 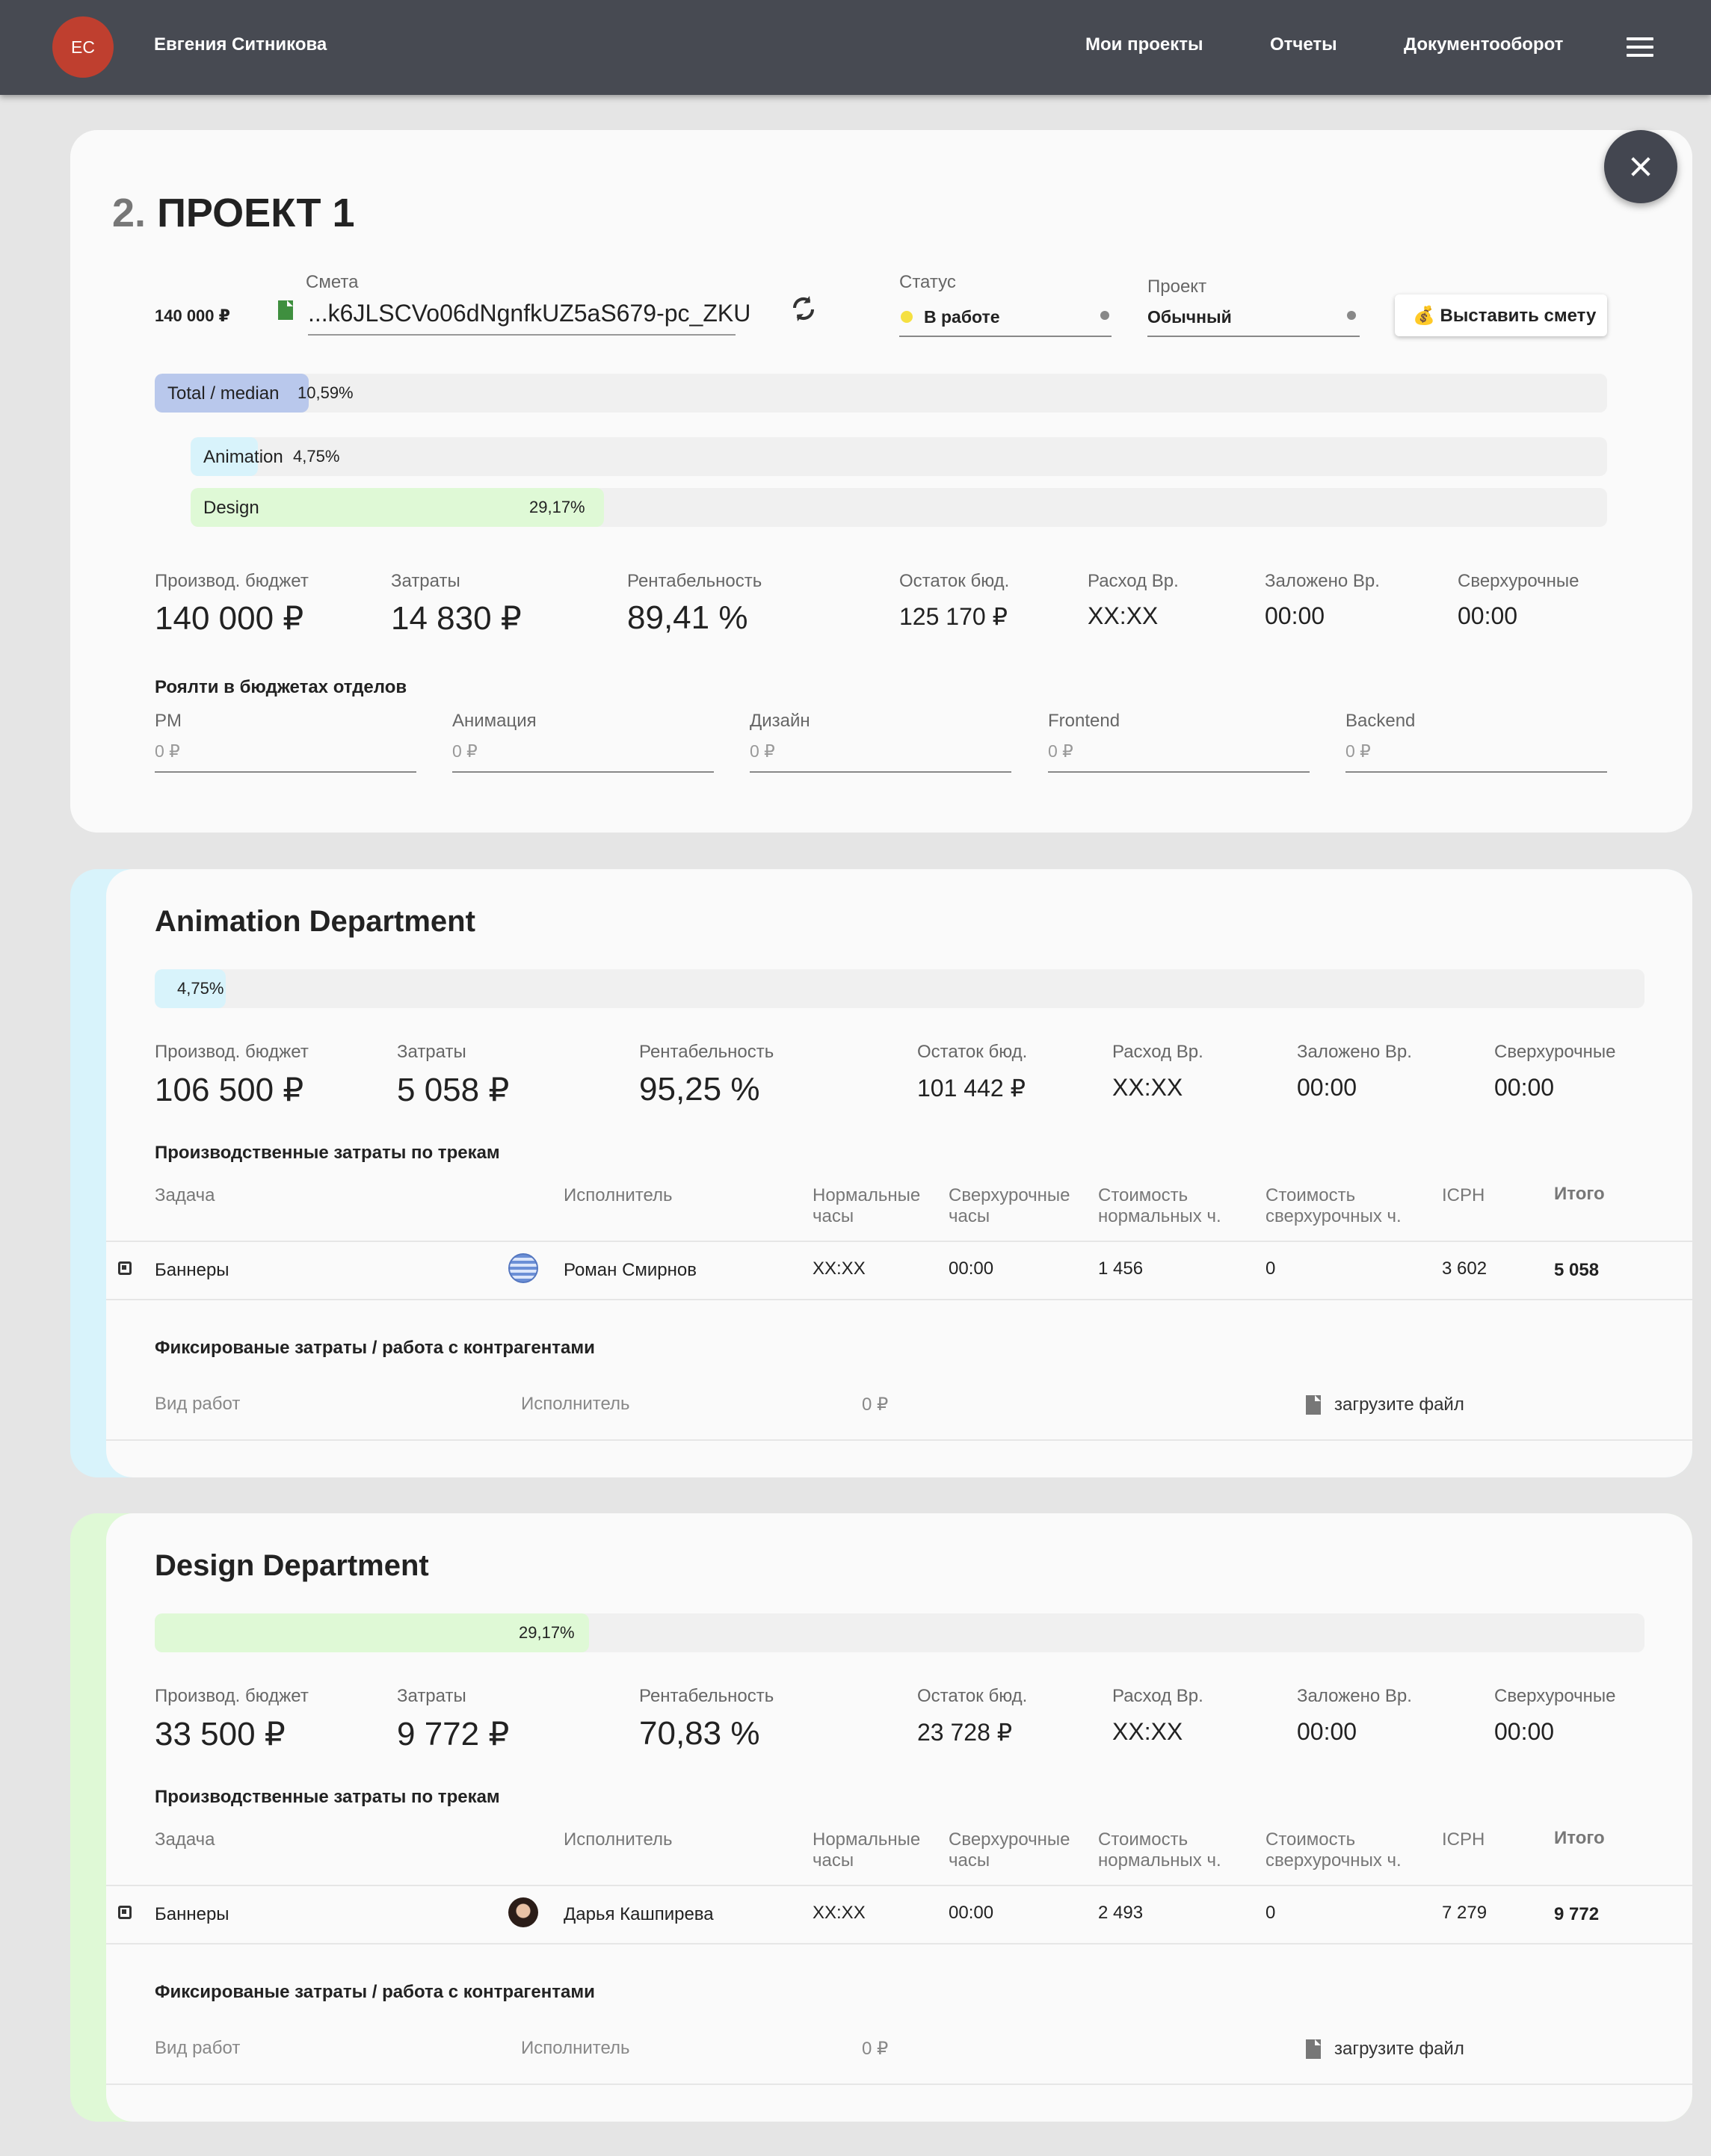 What do you see at coordinates (398, 507) in the screenshot?
I see `design-progress-fill` at bounding box center [398, 507].